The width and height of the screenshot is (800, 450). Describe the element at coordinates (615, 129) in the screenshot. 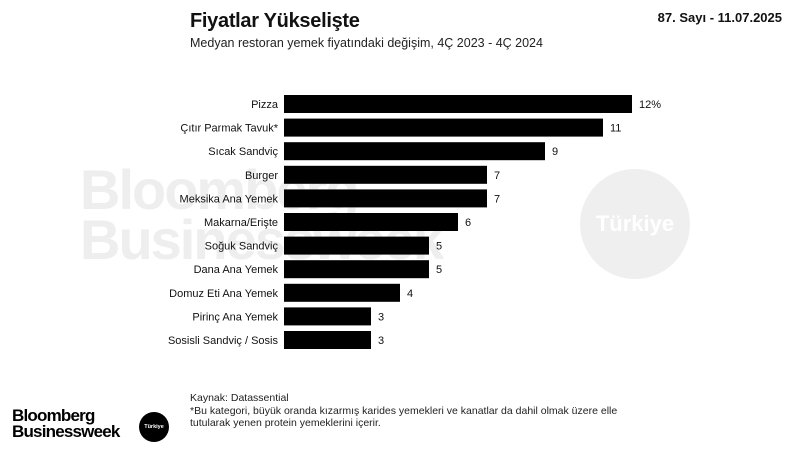

I see `value-label: 11` at that location.